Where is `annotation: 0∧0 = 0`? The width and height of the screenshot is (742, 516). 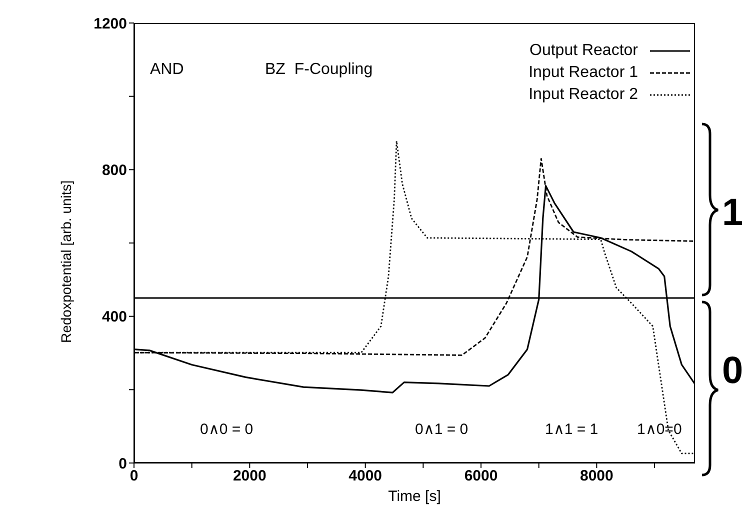
annotation: 0∧0 = 0 is located at coordinates (227, 429).